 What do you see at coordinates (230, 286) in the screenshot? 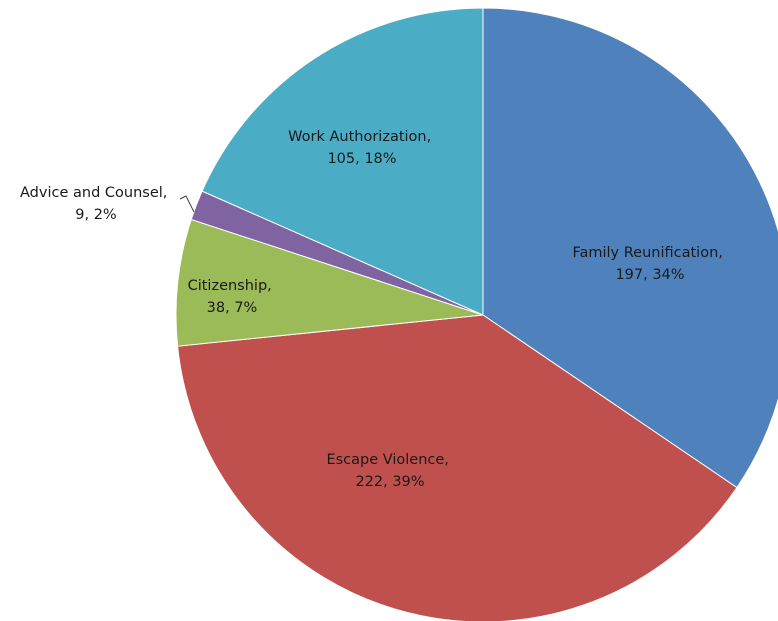
I see `label-citizenship-name: Citizenship,` at bounding box center [230, 286].